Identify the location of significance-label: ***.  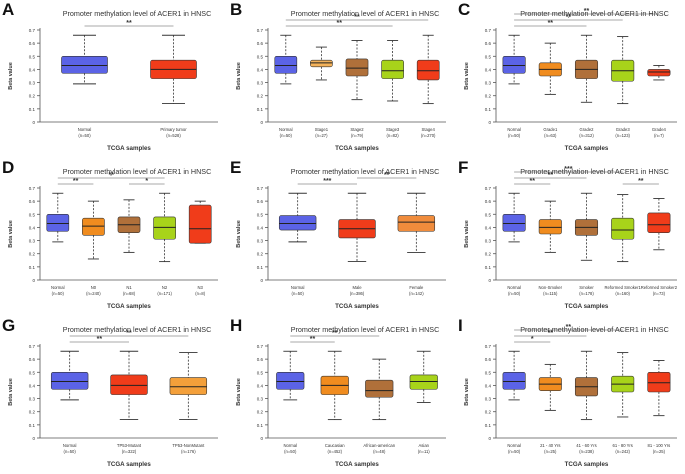
(568, 169).